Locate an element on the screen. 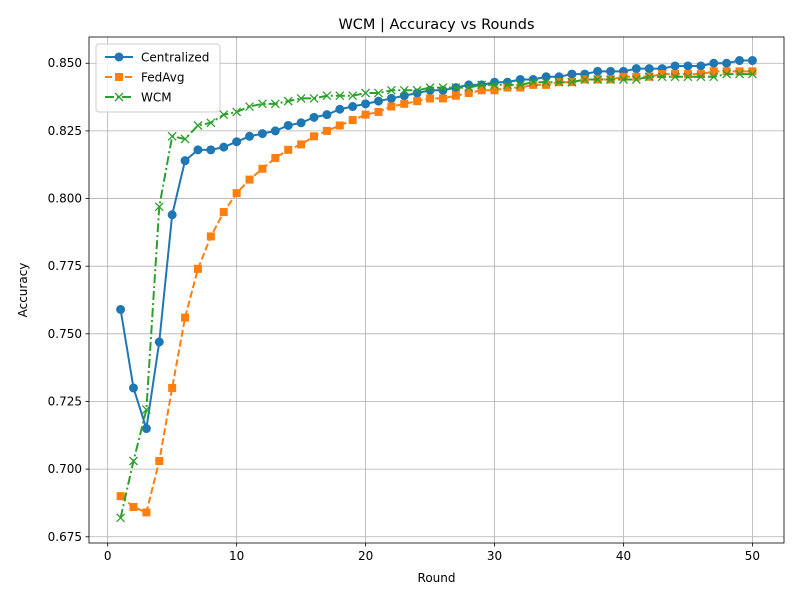 This screenshot has width=800, height=600. legend-marker-fedavg is located at coordinates (119, 77).